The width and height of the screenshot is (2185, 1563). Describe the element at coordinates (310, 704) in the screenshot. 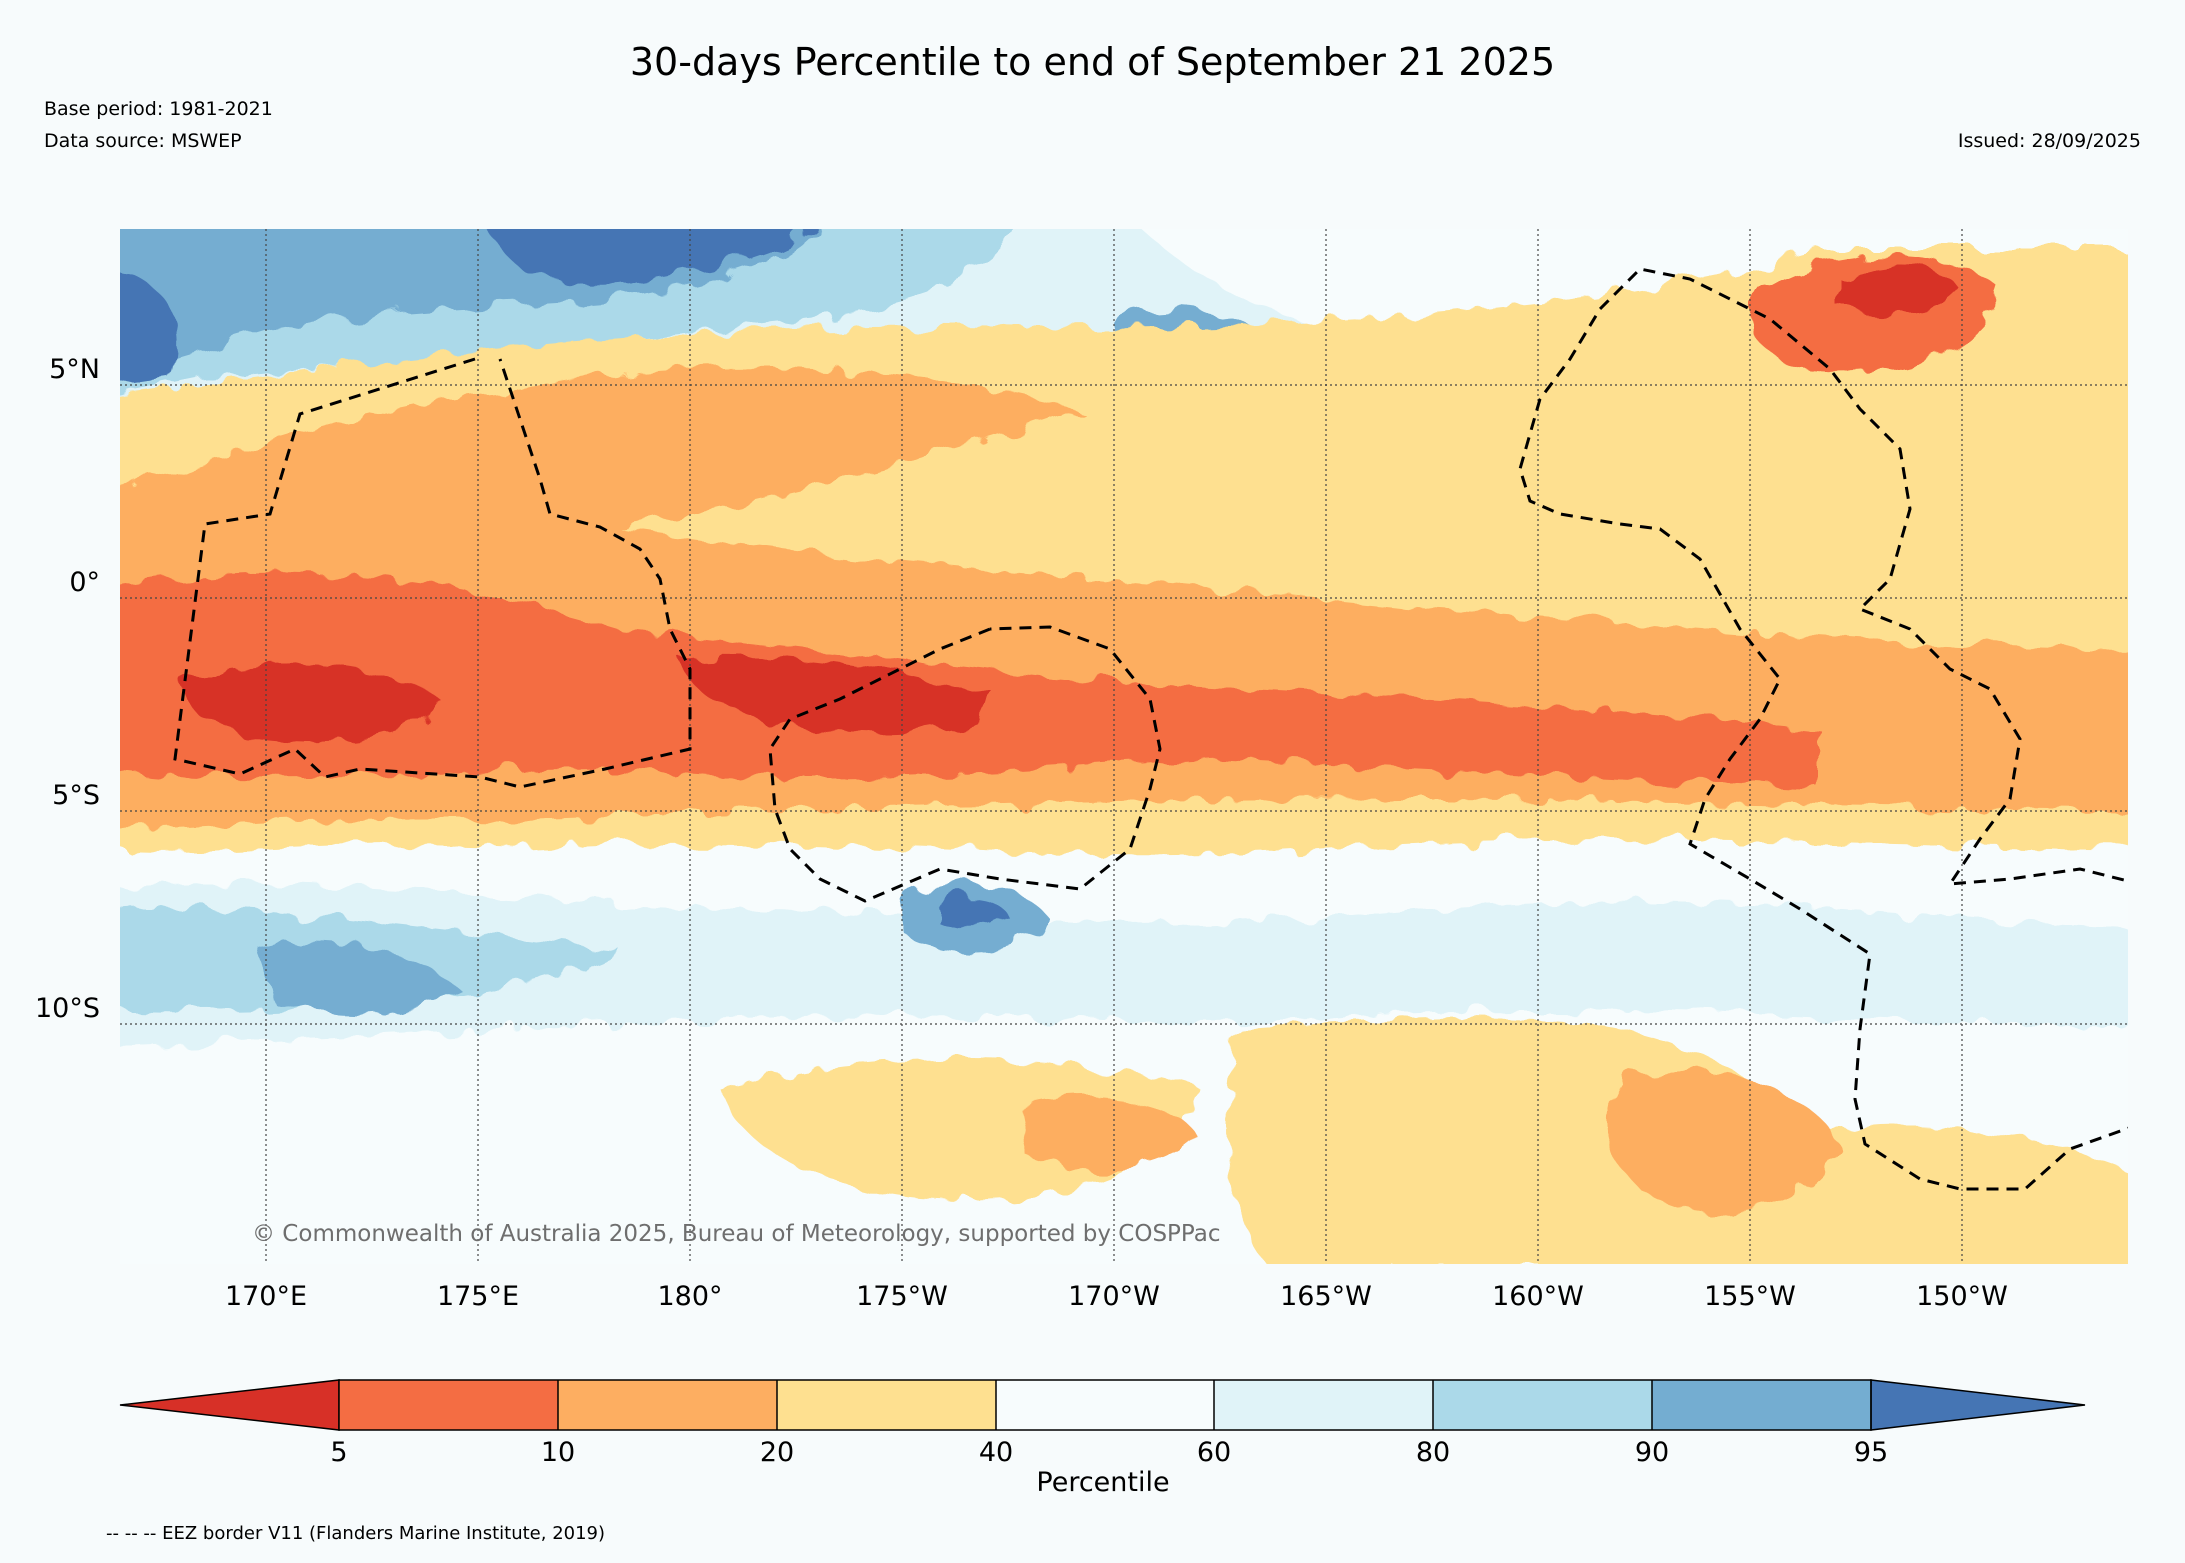

I see `dry-band-5-west` at that location.